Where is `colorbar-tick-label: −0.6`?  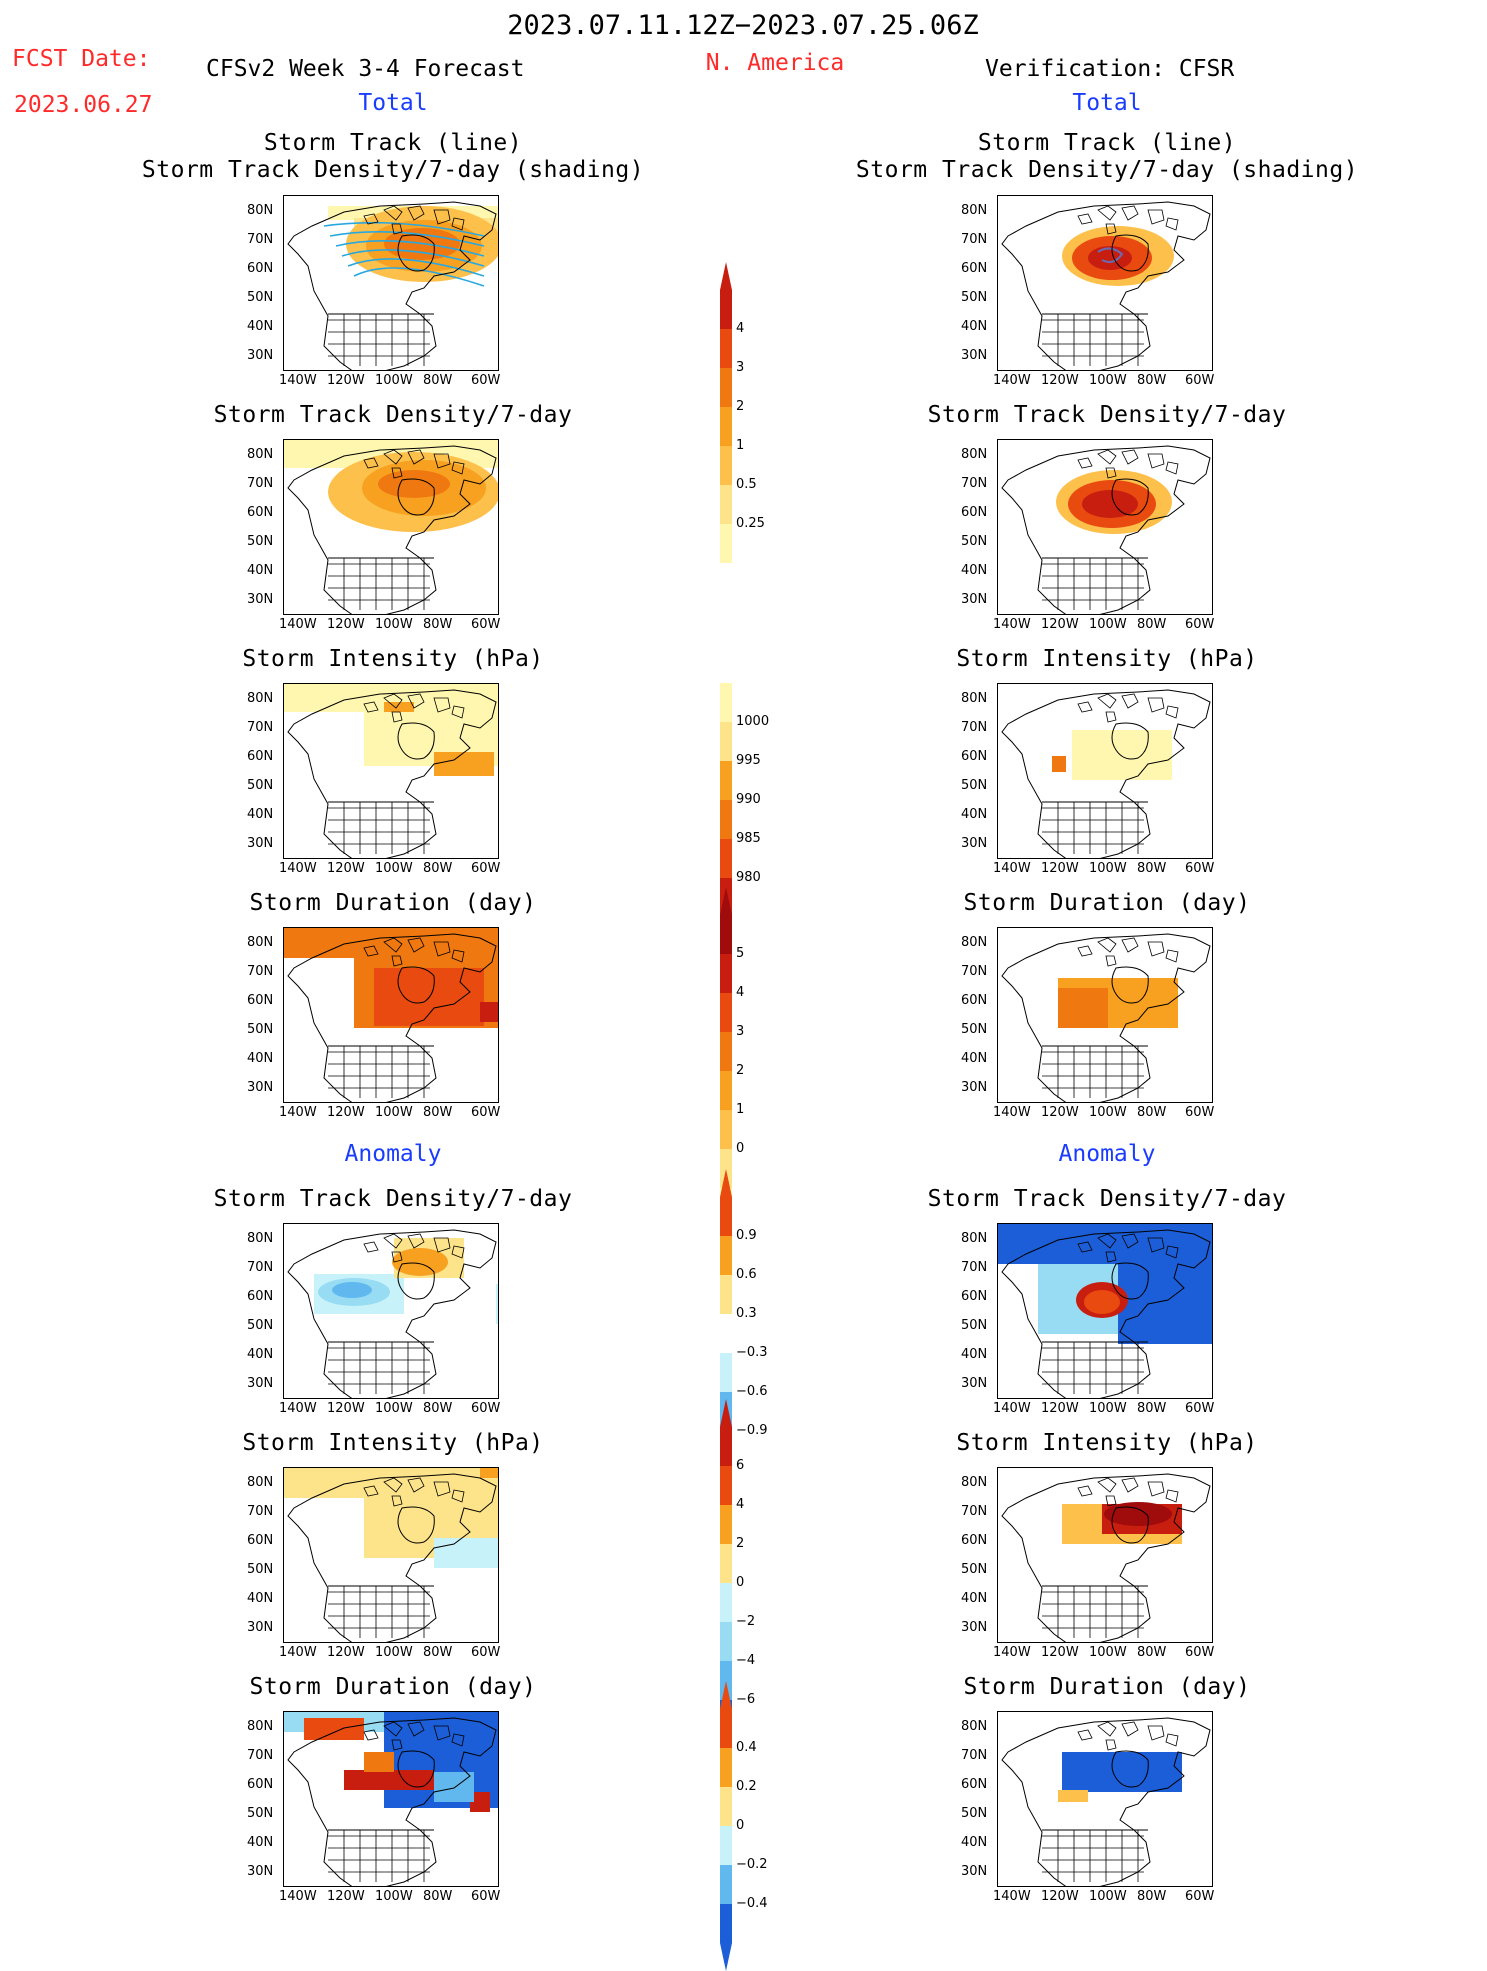
colorbar-tick-label: −0.6 is located at coordinates (752, 1391).